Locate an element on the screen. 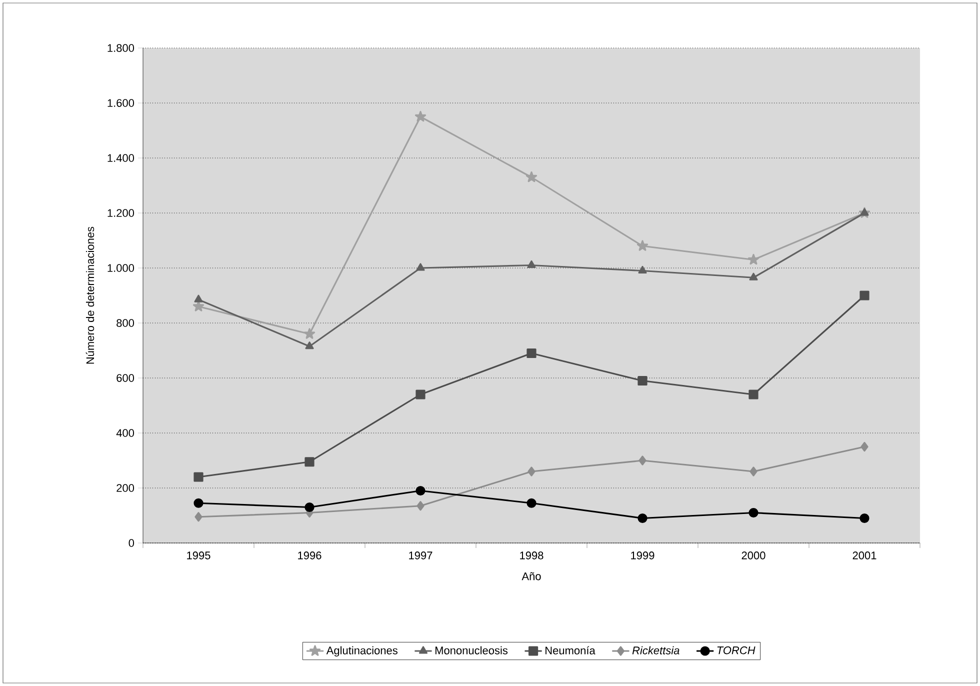 The width and height of the screenshot is (980, 686). y-tick-label: 400 is located at coordinates (125, 433).